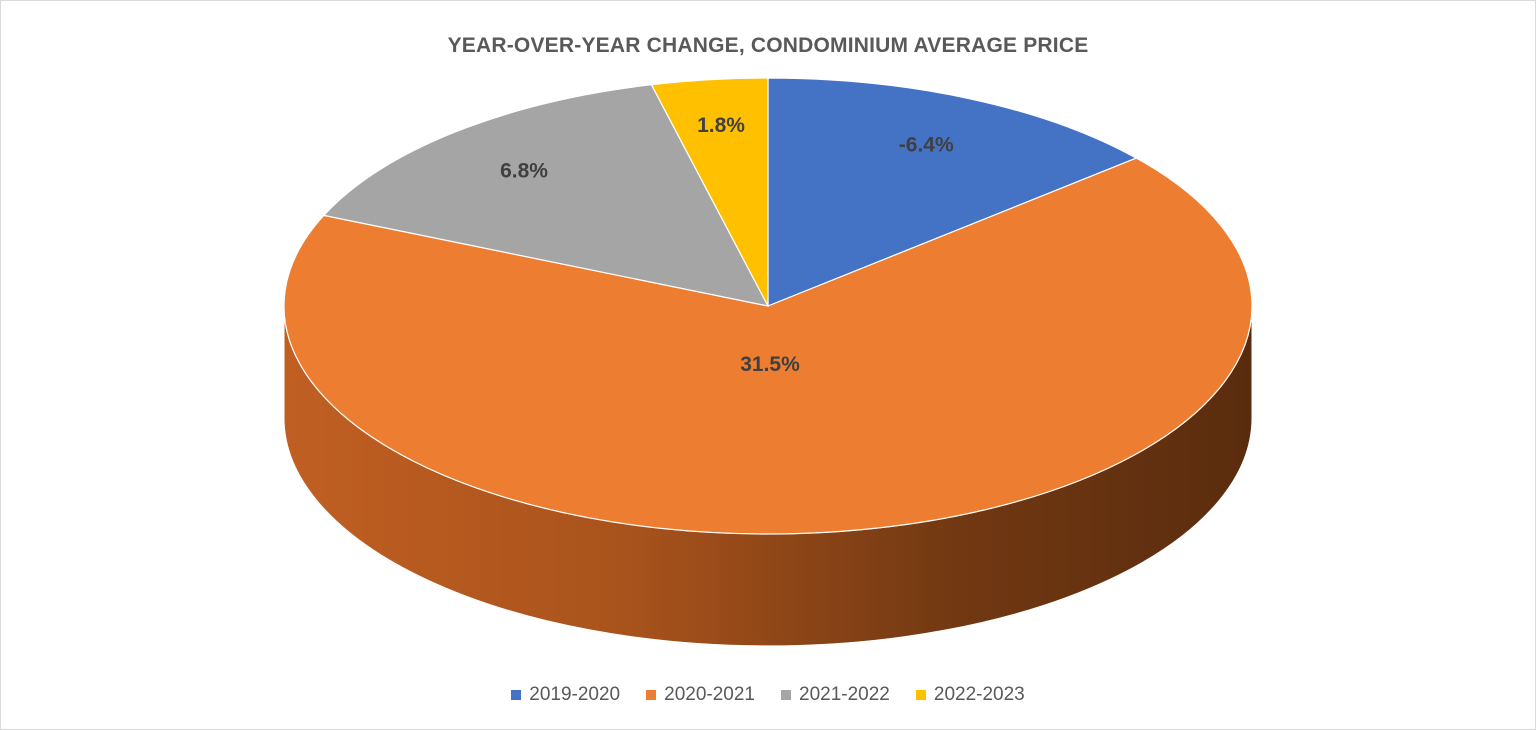 The width and height of the screenshot is (1536, 730). I want to click on legend-entry-2022-2023: 2022-2023, so click(970, 695).